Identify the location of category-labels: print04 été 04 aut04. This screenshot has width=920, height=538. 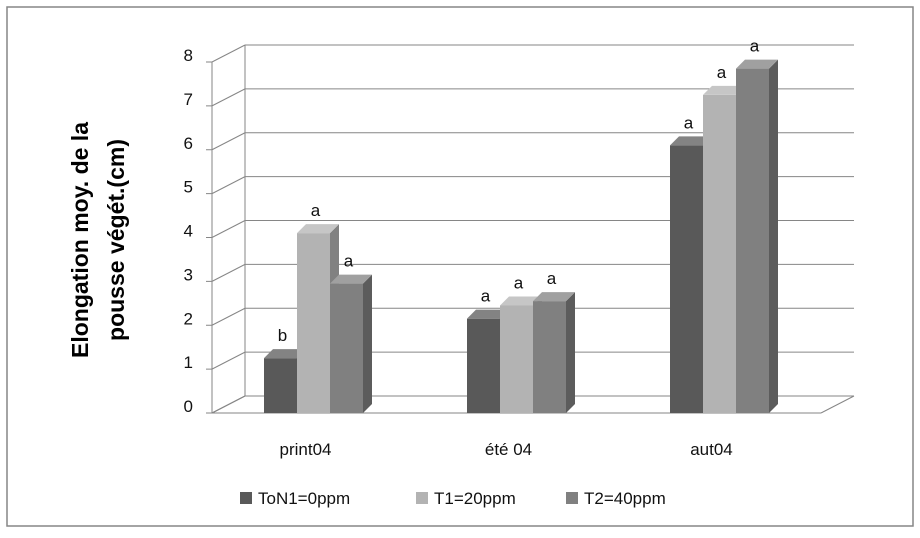
(506, 449).